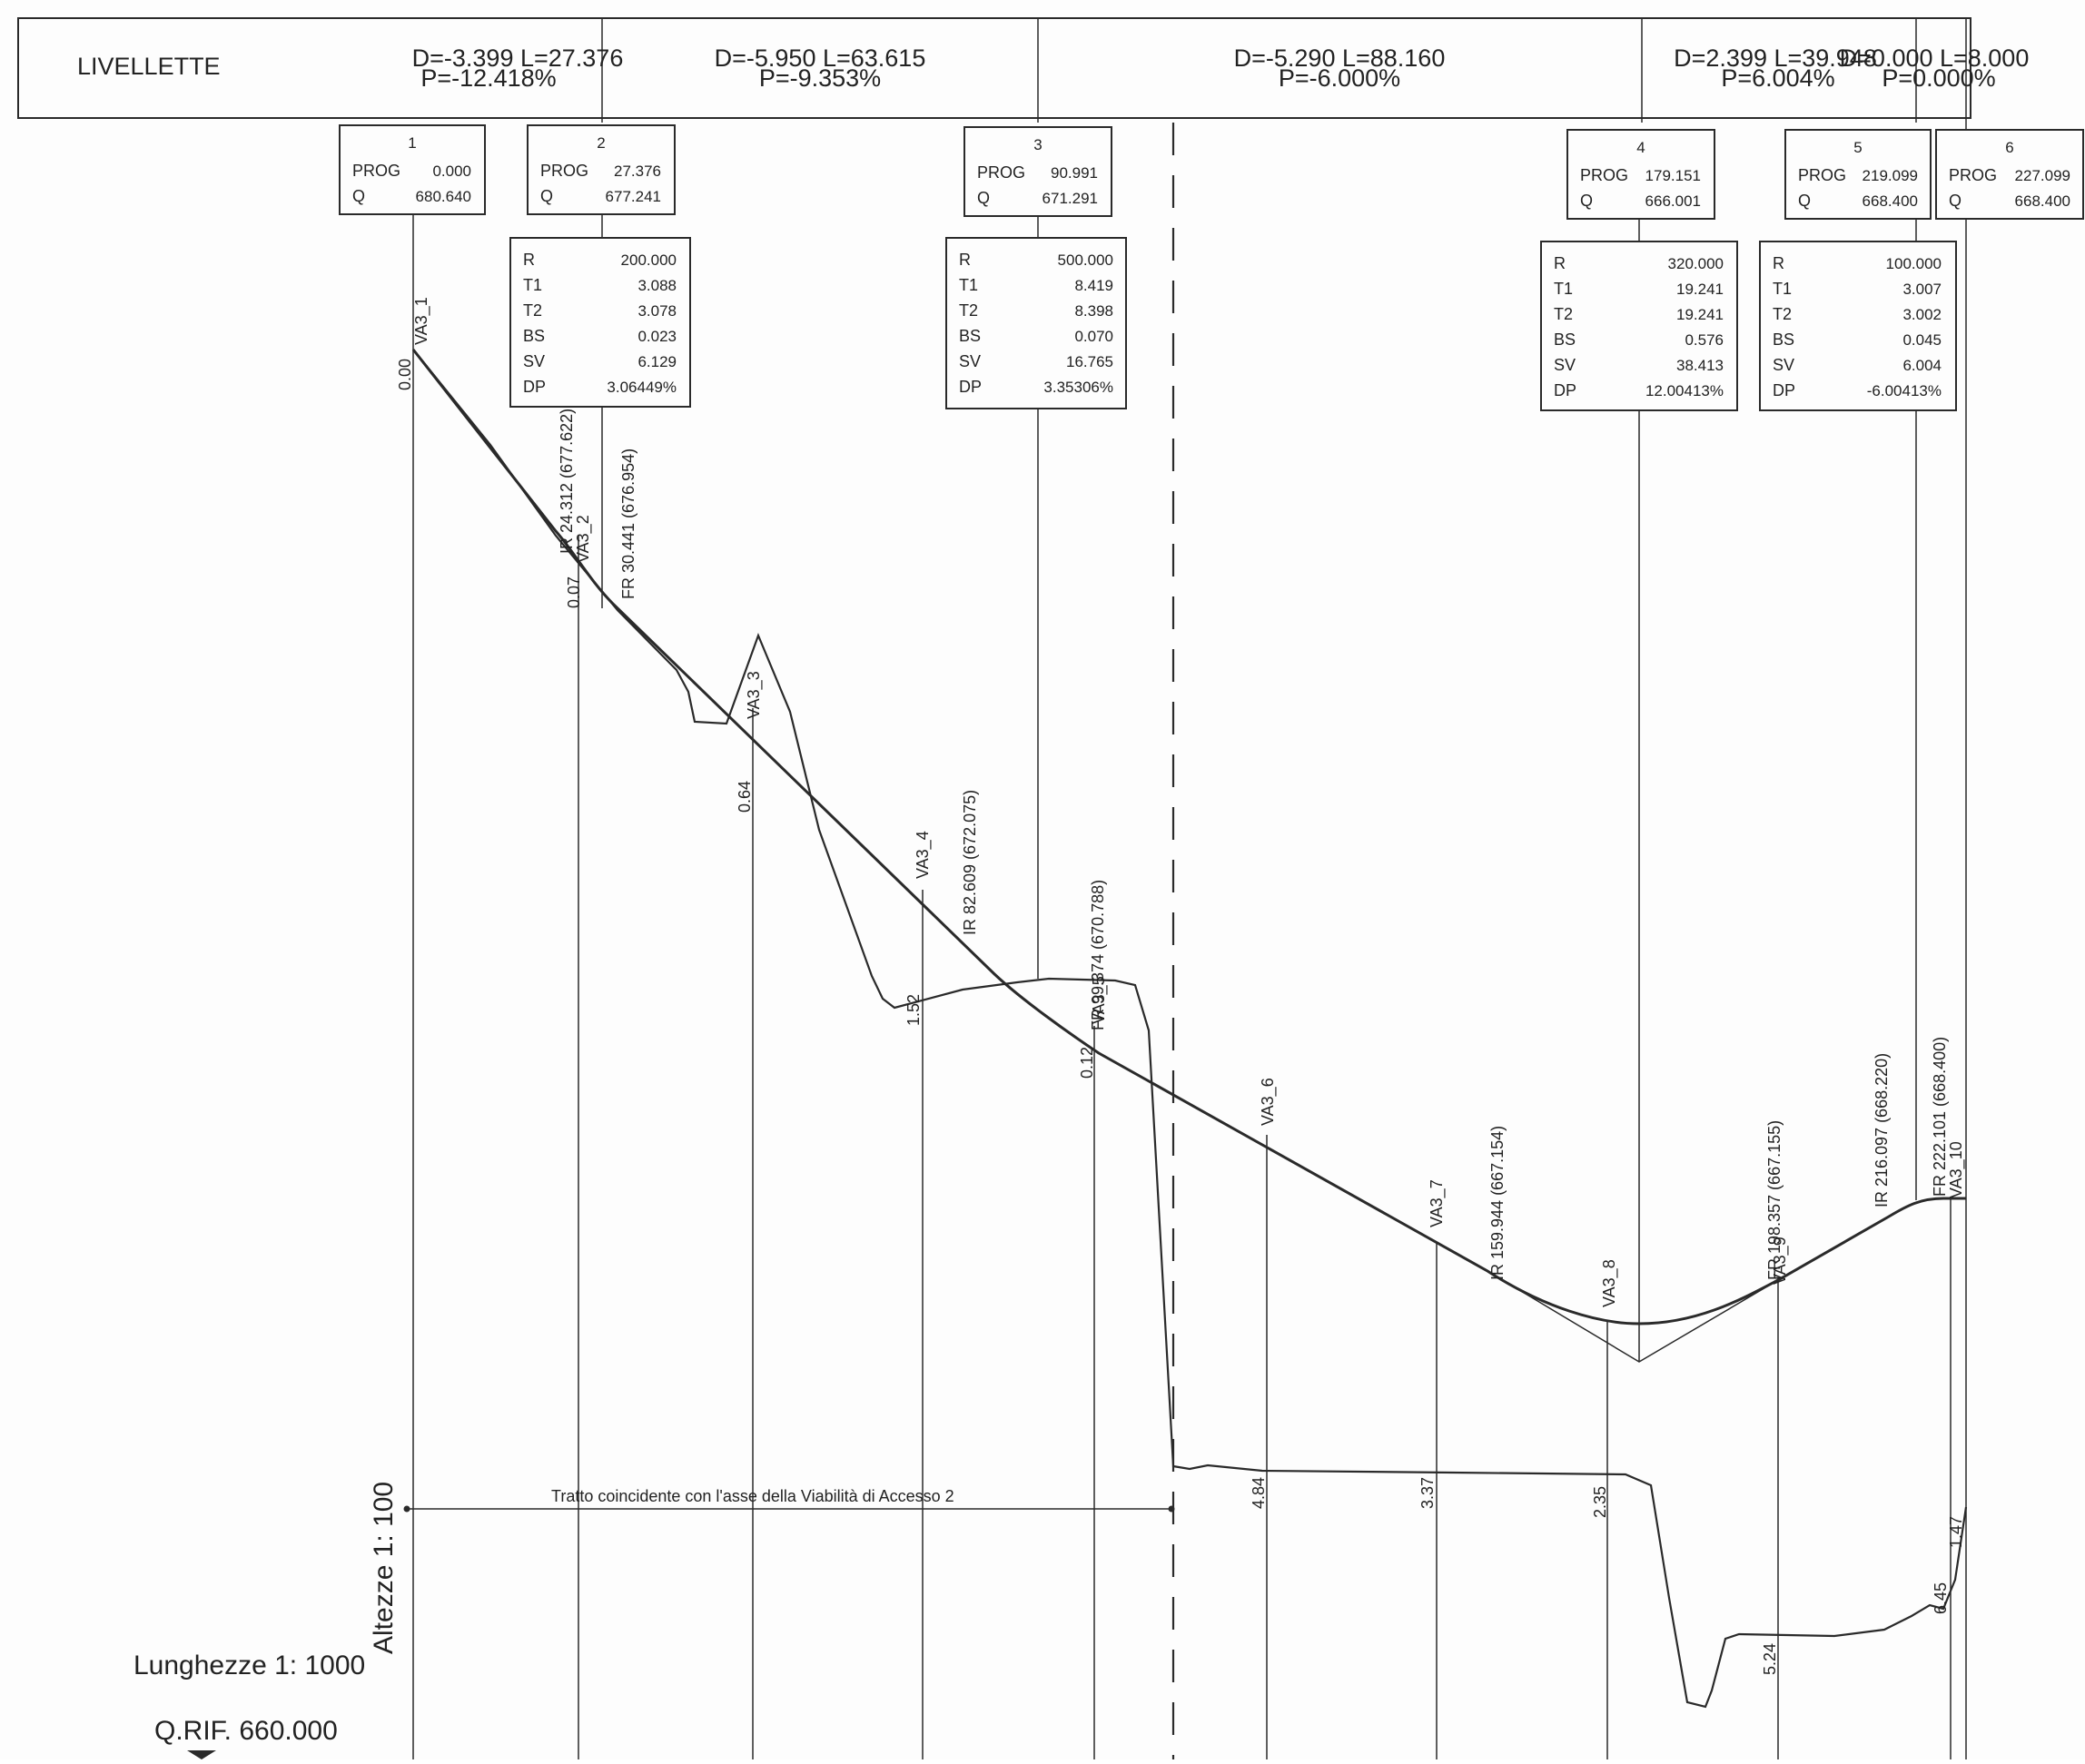 The height and width of the screenshot is (1764, 2085). What do you see at coordinates (583, 539) in the screenshot?
I see `section-label: VA3_2` at bounding box center [583, 539].